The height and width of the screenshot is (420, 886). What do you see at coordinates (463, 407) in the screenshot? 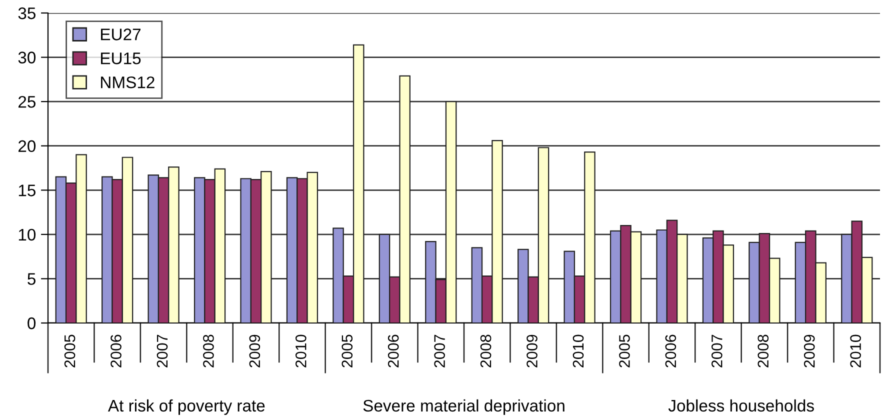
I see `text: Severe material deprivation` at bounding box center [463, 407].